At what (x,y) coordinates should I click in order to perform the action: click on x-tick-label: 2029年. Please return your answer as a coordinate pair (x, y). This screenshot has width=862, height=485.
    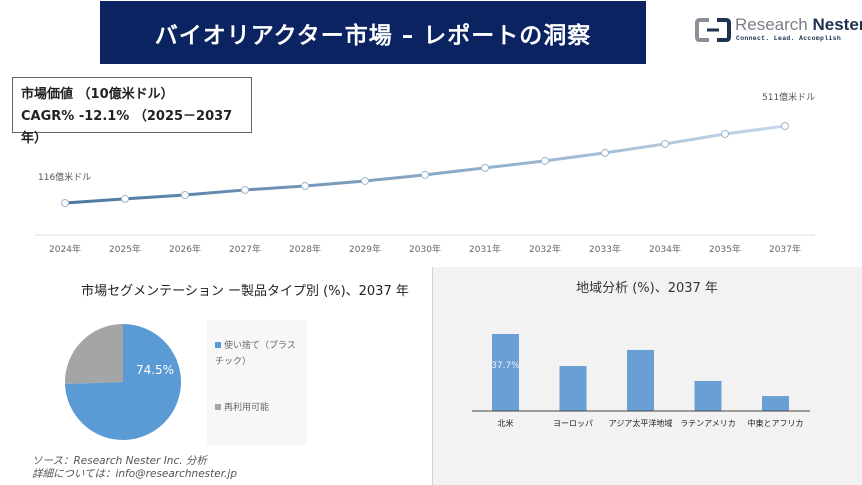
    Looking at the image, I should click on (365, 249).